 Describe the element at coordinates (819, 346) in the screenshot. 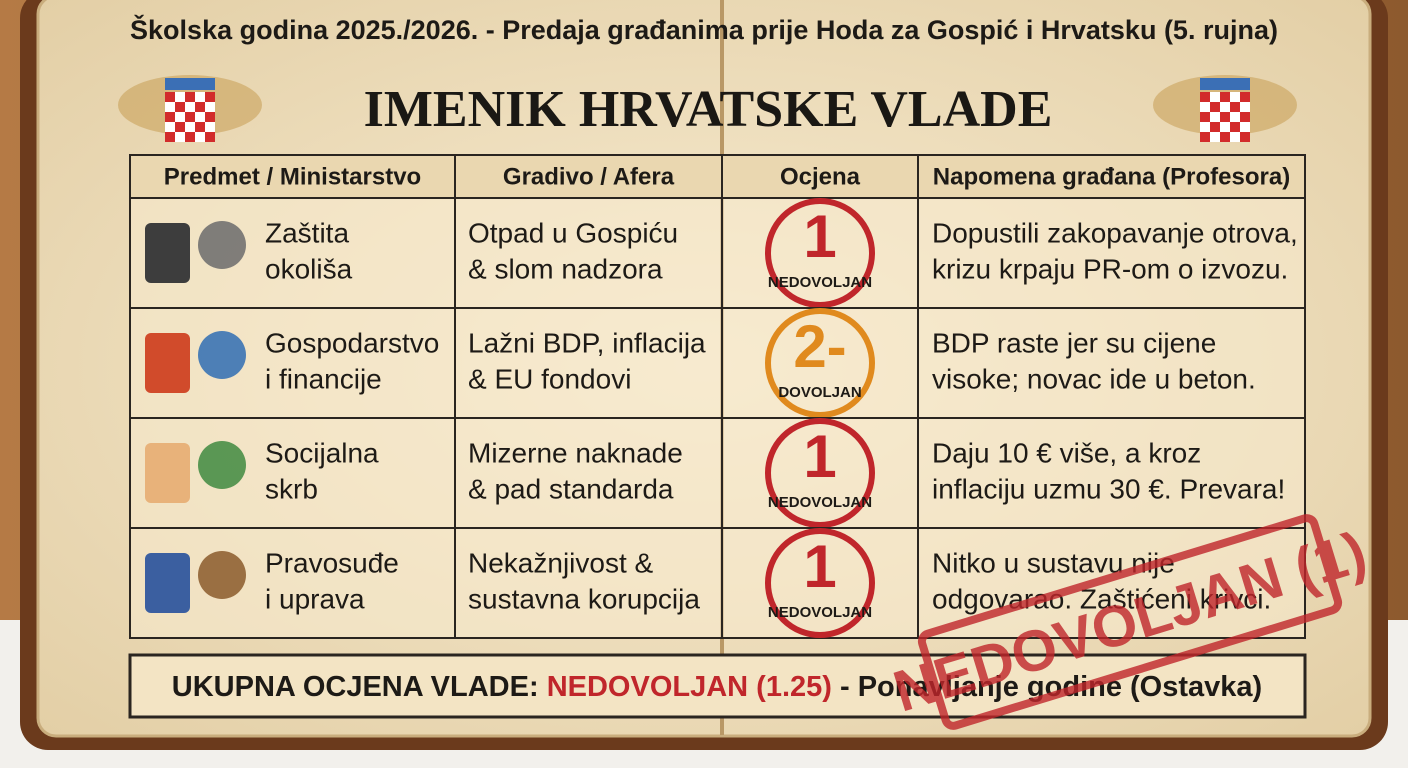

I see `grade: 2-` at that location.